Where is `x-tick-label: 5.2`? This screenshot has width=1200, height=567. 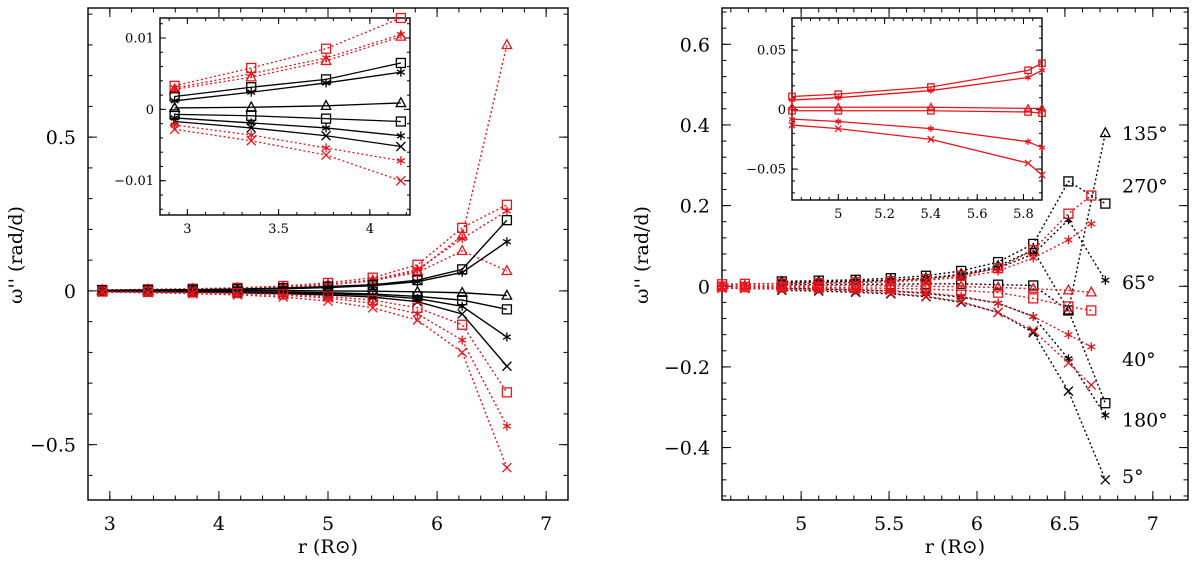
x-tick-label: 5.2 is located at coordinates (884, 214).